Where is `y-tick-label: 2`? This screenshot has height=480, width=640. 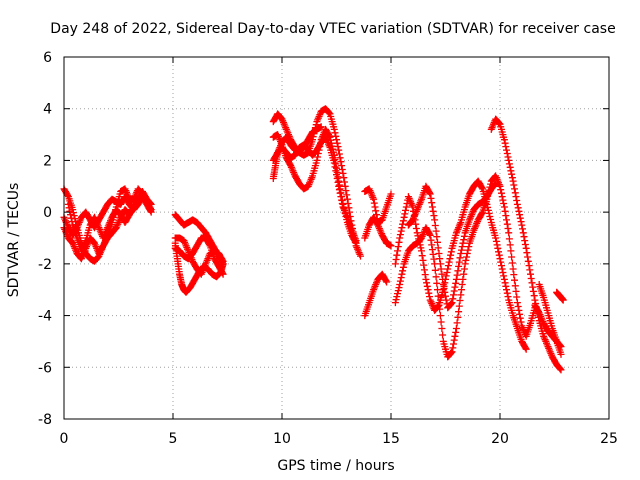 y-tick-label: 2 is located at coordinates (47, 161).